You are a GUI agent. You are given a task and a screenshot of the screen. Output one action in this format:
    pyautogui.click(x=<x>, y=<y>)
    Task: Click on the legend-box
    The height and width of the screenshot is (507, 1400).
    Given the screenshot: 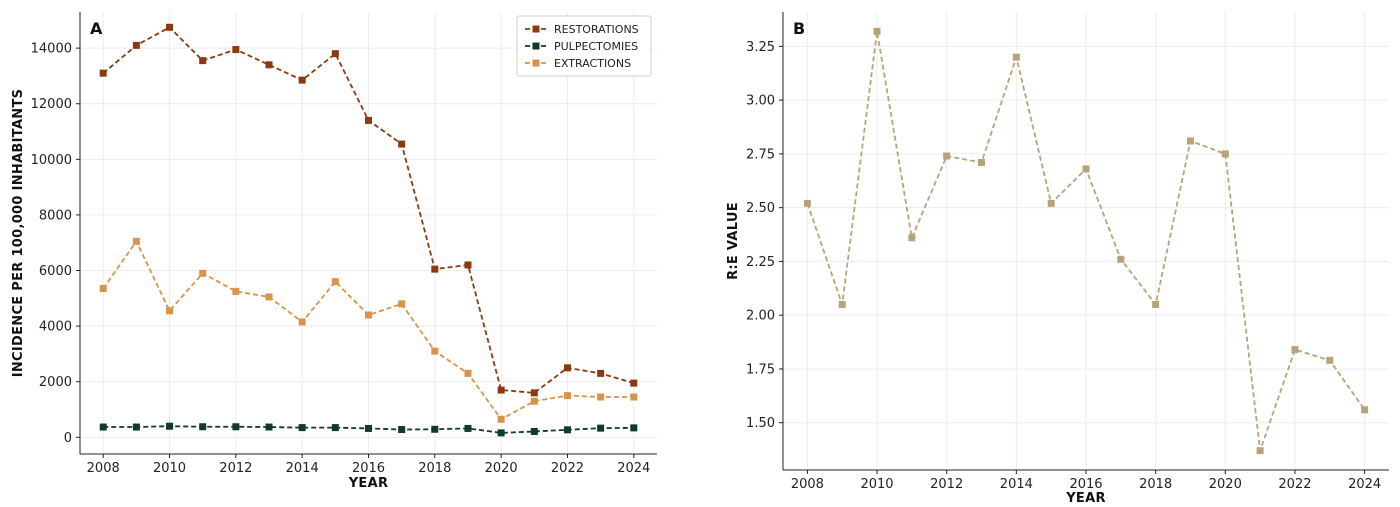 What is the action you would take?
    pyautogui.click(x=584, y=46)
    